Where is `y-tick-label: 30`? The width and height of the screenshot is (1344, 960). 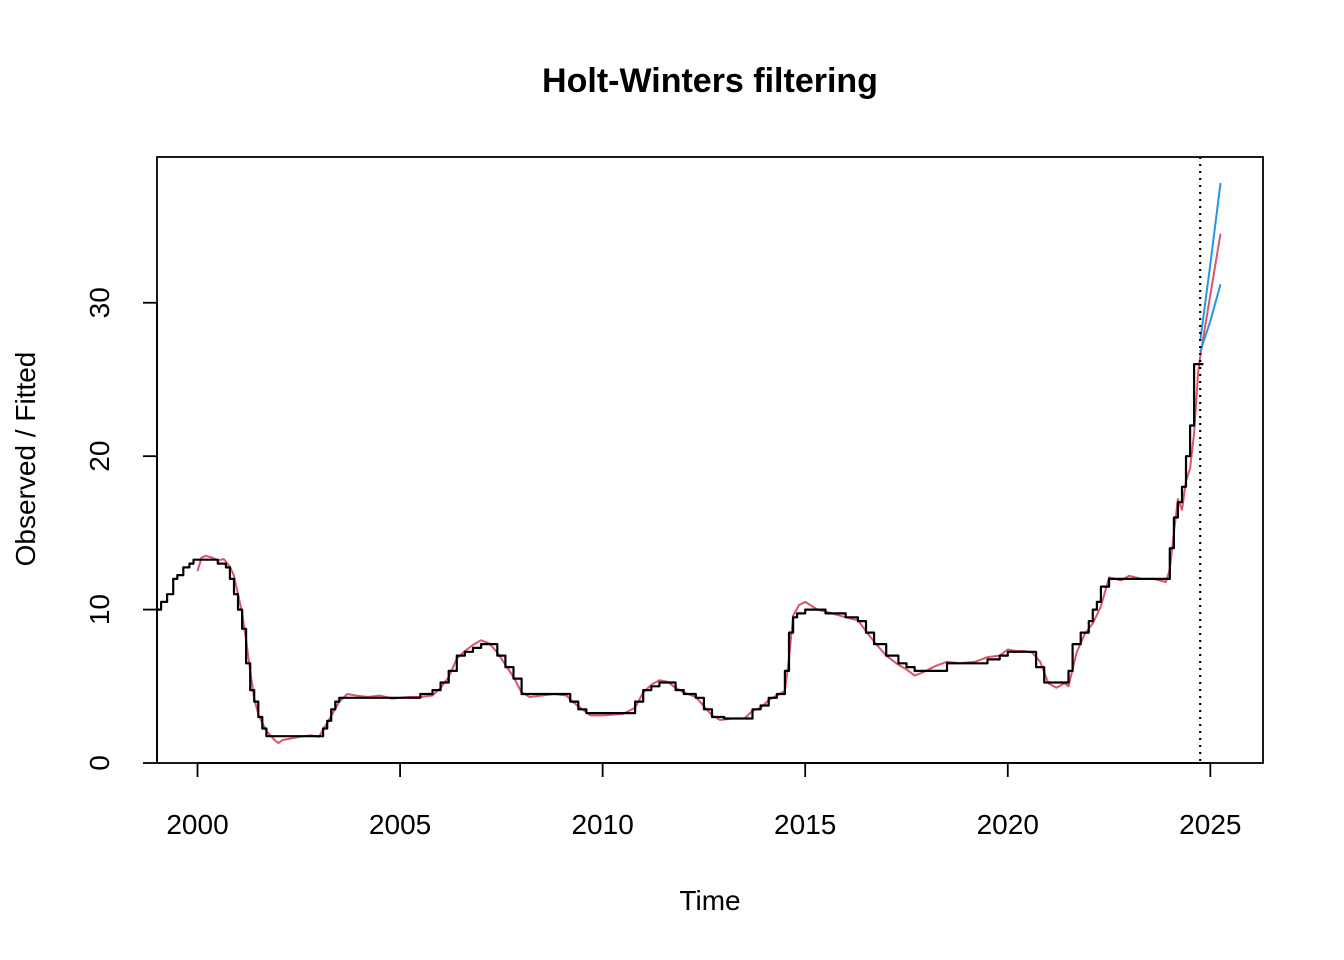
y-tick-label: 30 is located at coordinates (99, 302).